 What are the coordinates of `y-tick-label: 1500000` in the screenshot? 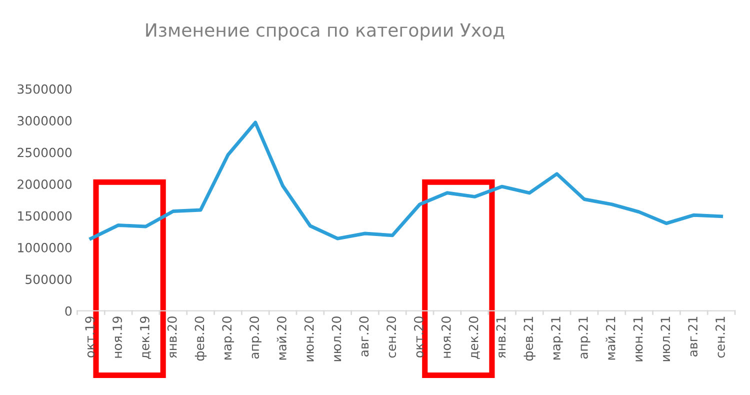 It's located at (45, 216).